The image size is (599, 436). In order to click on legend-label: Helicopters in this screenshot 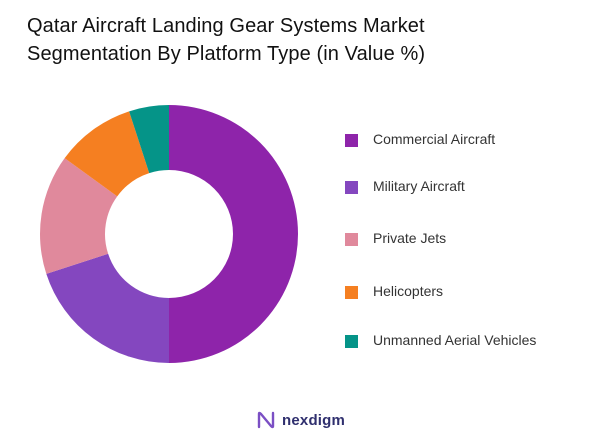, I will do `click(408, 291)`.